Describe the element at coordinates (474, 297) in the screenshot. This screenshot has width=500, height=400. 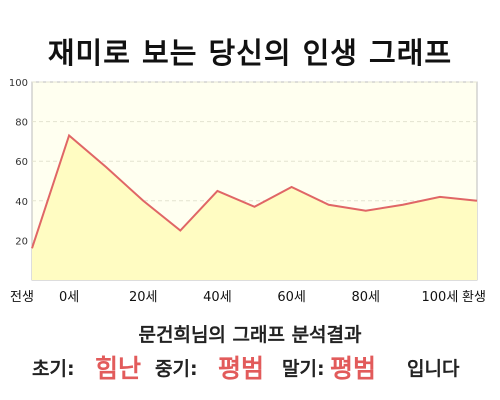
I see `x-tick-label: 환생` at that location.